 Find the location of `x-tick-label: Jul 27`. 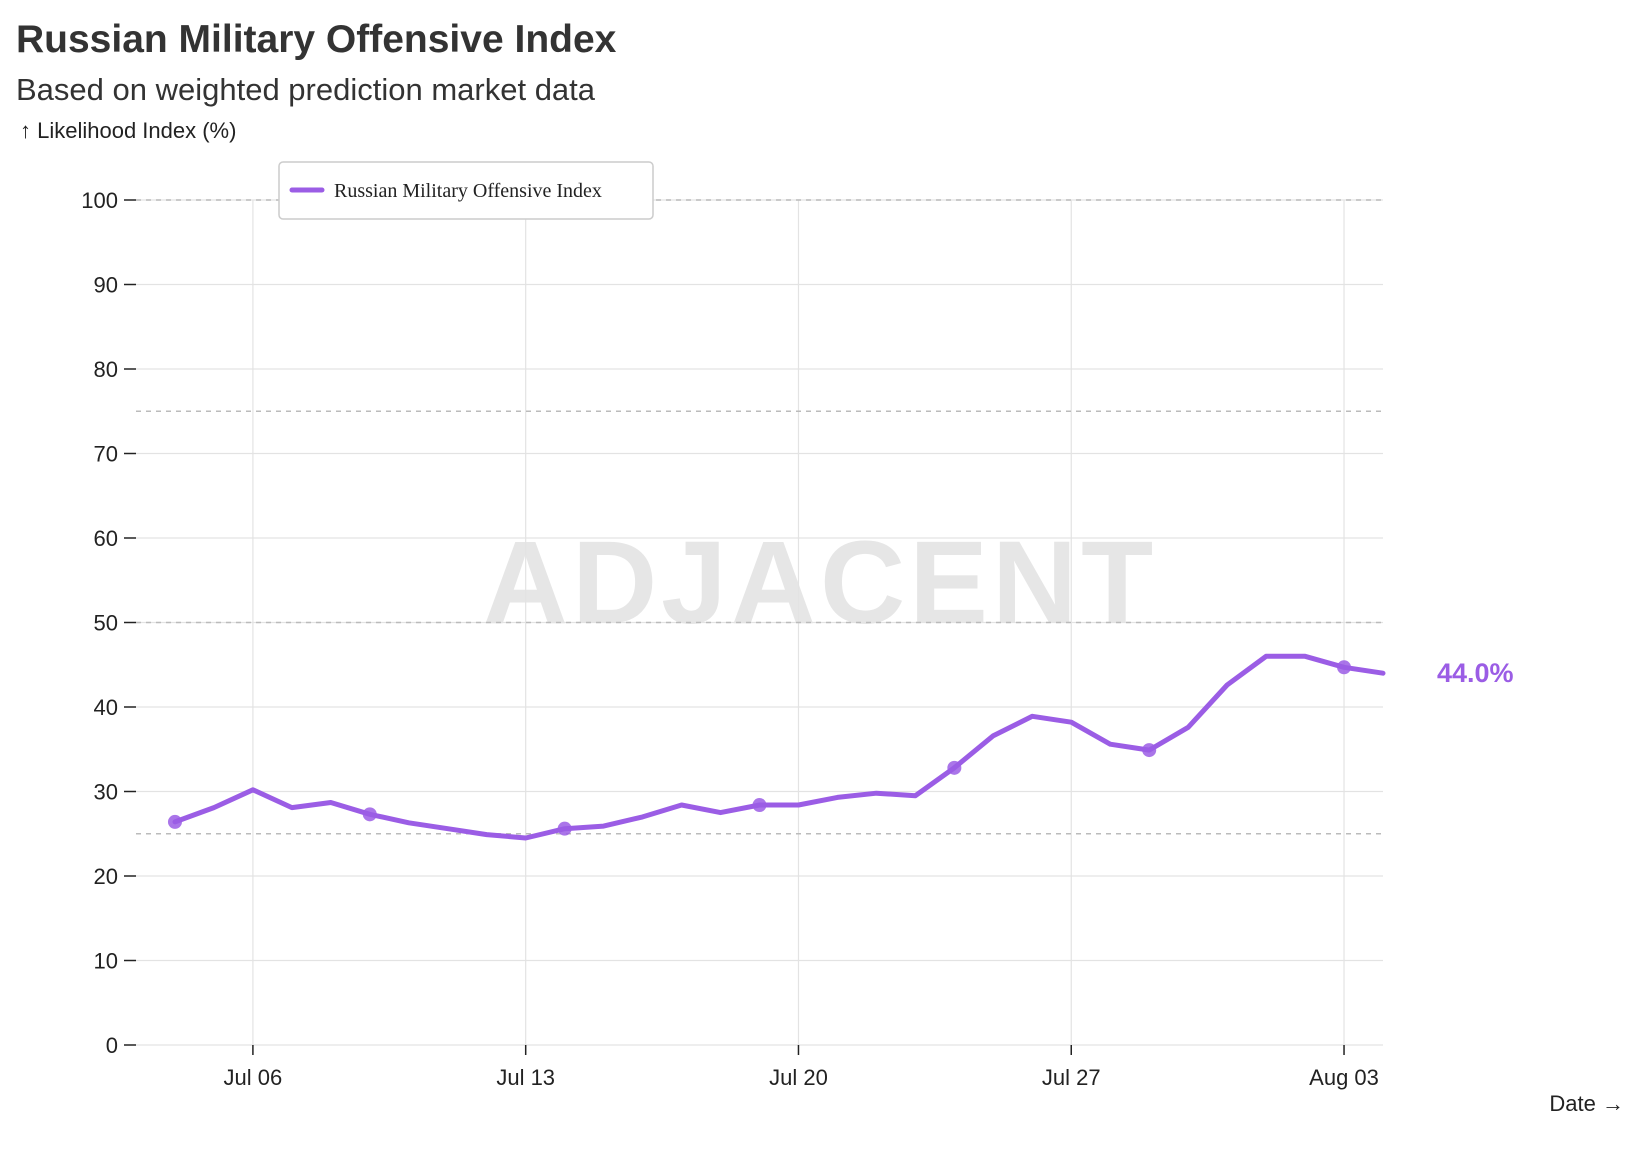

x-tick-label: Jul 27 is located at coordinates (1071, 1077).